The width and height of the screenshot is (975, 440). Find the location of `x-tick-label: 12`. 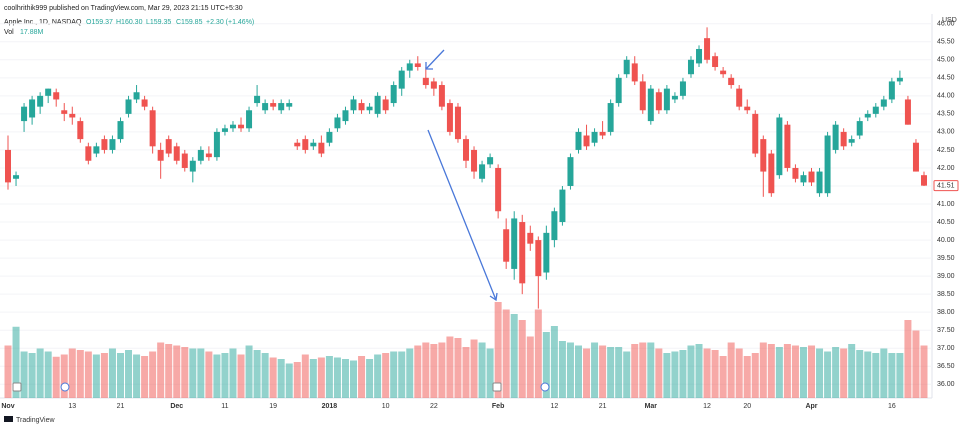

x-tick-label: 12 is located at coordinates (707, 406).